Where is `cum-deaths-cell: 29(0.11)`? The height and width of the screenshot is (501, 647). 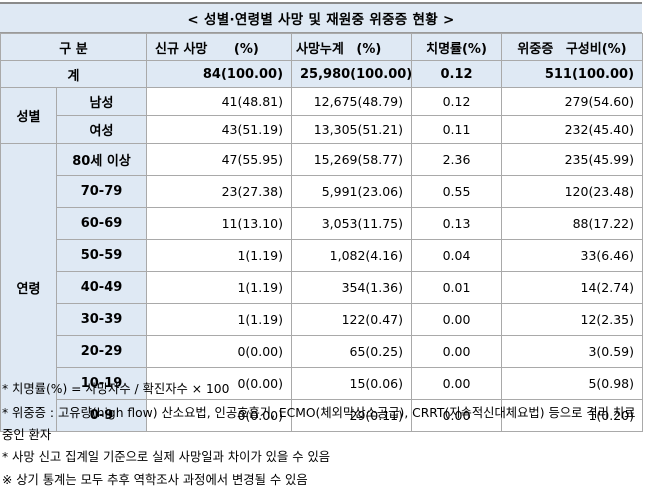
cum-deaths-cell: 29(0.11) is located at coordinates (352, 415).